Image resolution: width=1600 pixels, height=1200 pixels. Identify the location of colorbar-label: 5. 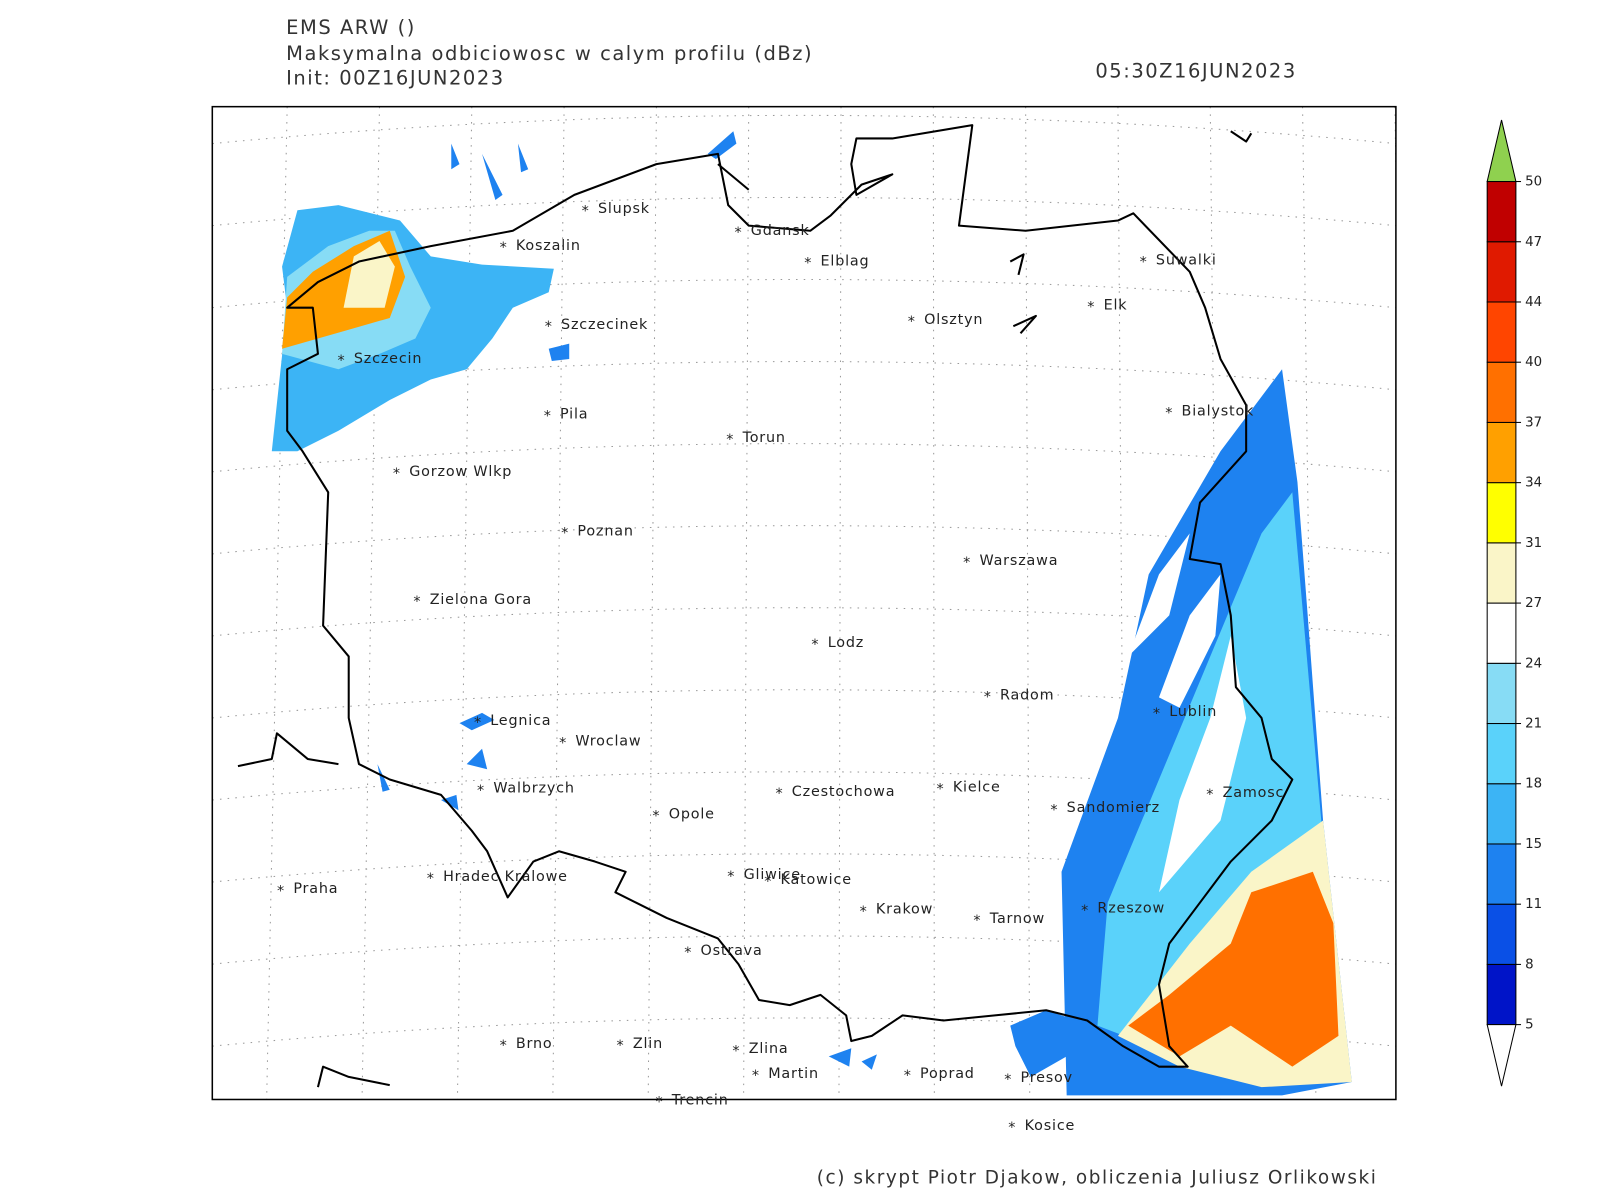
(1529, 1025).